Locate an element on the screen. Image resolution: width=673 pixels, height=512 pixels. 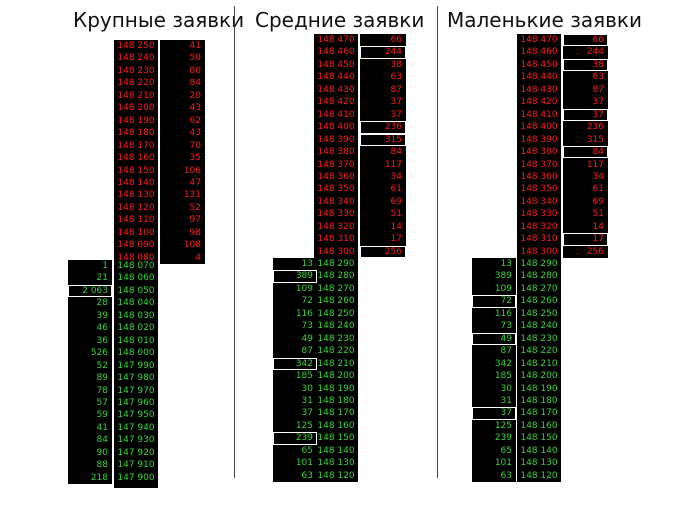
bid-volume: 21 is located at coordinates (102, 278).